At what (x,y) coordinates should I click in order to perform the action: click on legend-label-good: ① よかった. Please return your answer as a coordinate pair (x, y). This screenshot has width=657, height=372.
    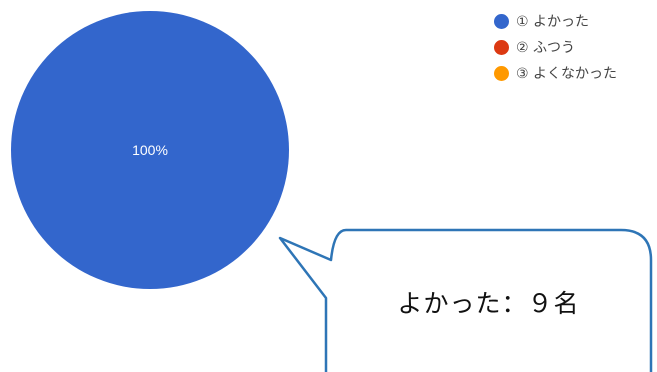
    Looking at the image, I should click on (552, 21).